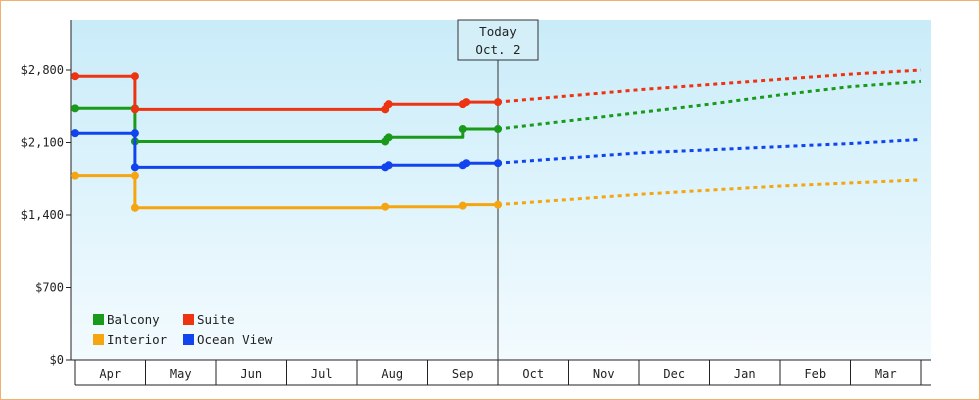 Image resolution: width=980 pixels, height=400 pixels. Describe the element at coordinates (181, 374) in the screenshot. I see `x-tick-label: May` at that location.